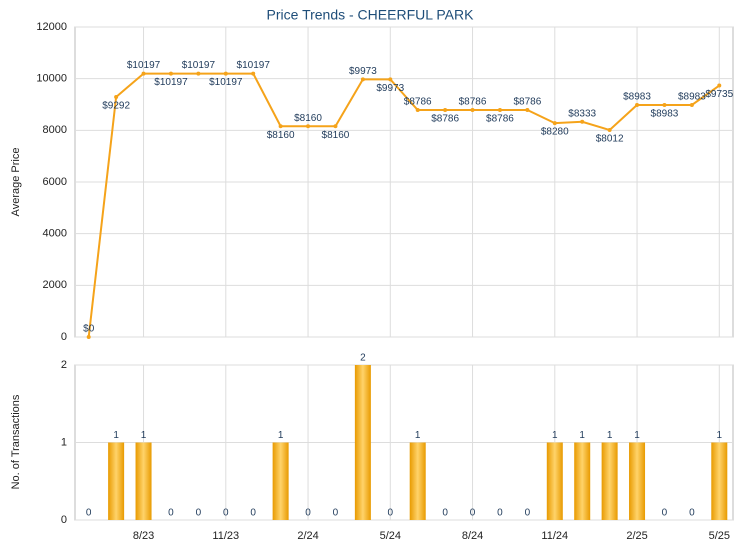  I want to click on y-tick-label: 2000, so click(55, 285).